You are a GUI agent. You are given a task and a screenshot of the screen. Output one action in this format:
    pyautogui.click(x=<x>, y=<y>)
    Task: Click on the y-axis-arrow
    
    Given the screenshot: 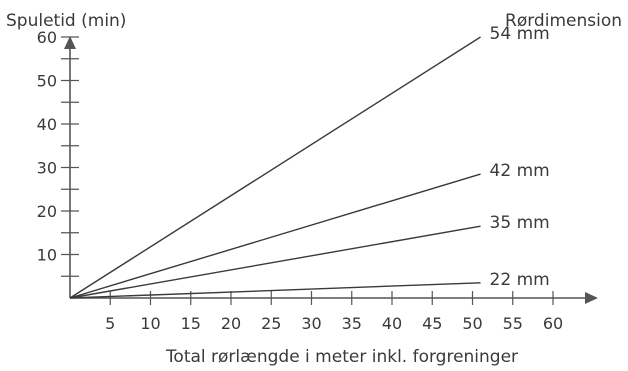 What is the action you would take?
    pyautogui.click(x=70, y=42)
    